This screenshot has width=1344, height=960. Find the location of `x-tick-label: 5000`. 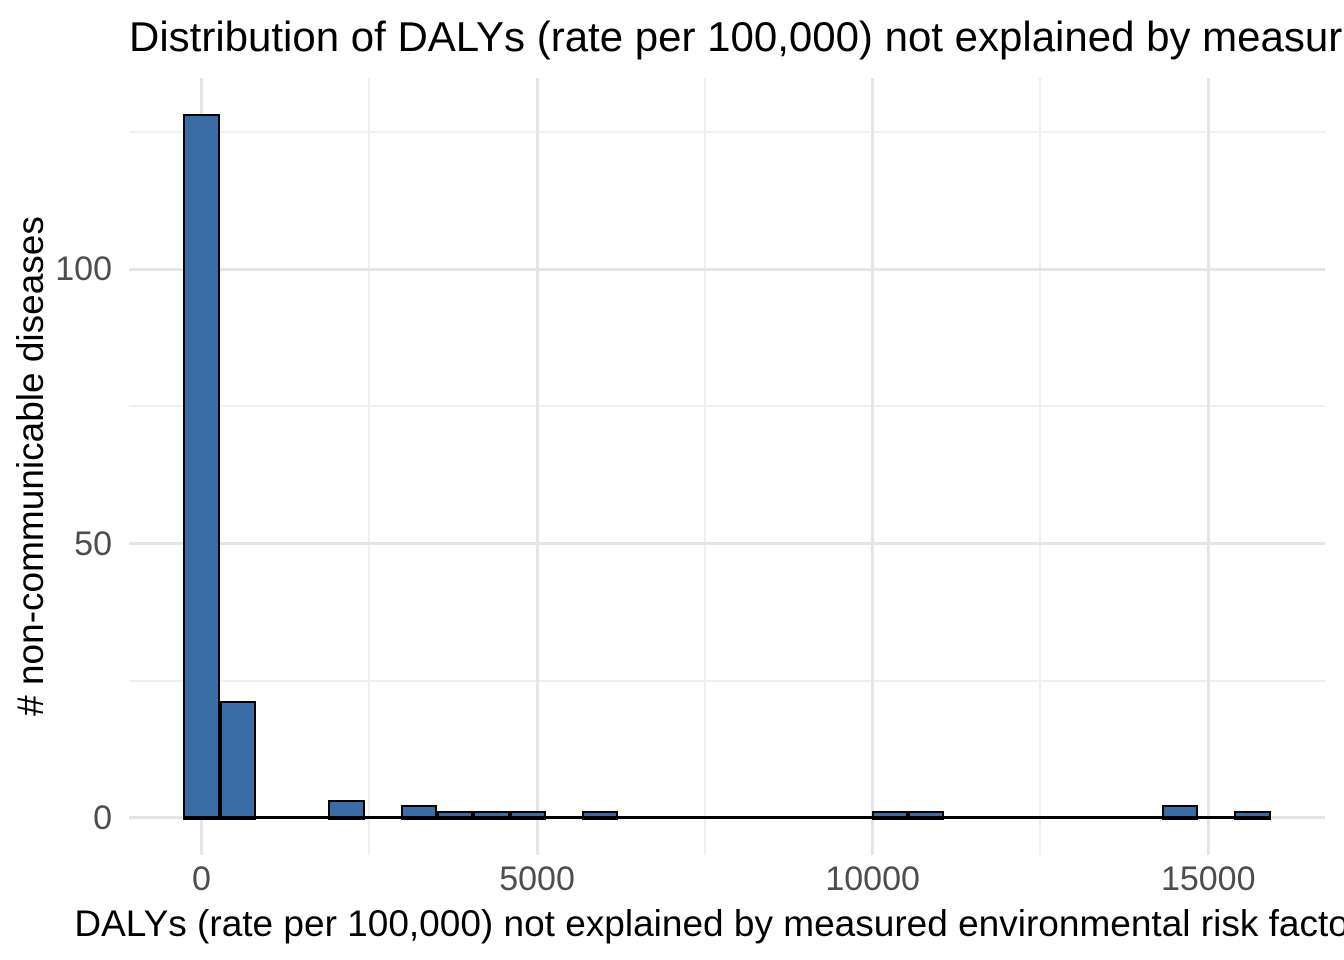

x-tick-label: 5000 is located at coordinates (537, 879).